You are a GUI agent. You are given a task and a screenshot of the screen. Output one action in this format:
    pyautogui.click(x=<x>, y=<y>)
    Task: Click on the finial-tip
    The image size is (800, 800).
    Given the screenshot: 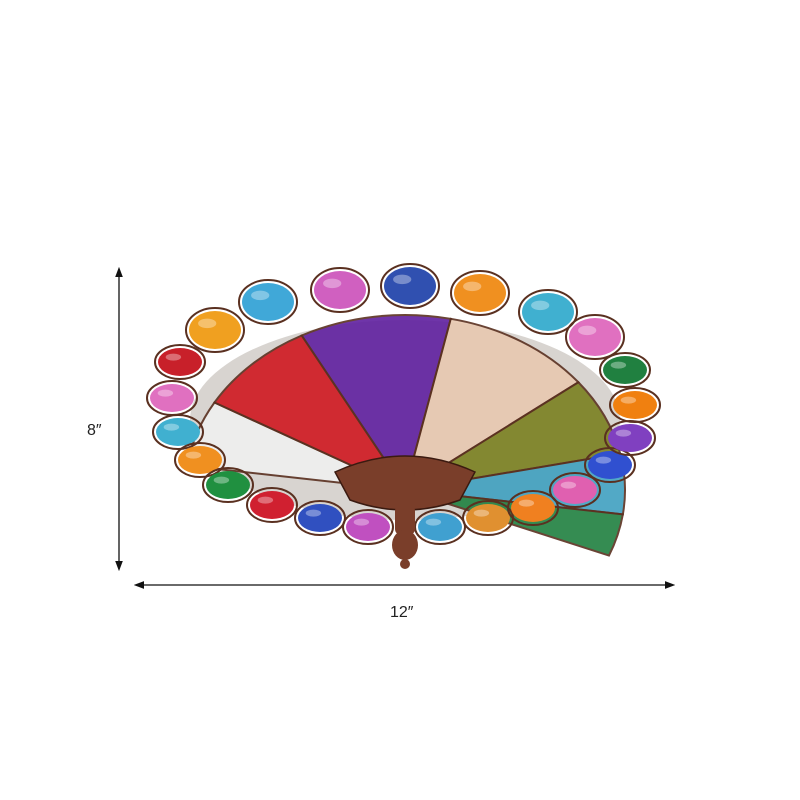 What is the action you would take?
    pyautogui.click(x=405, y=564)
    